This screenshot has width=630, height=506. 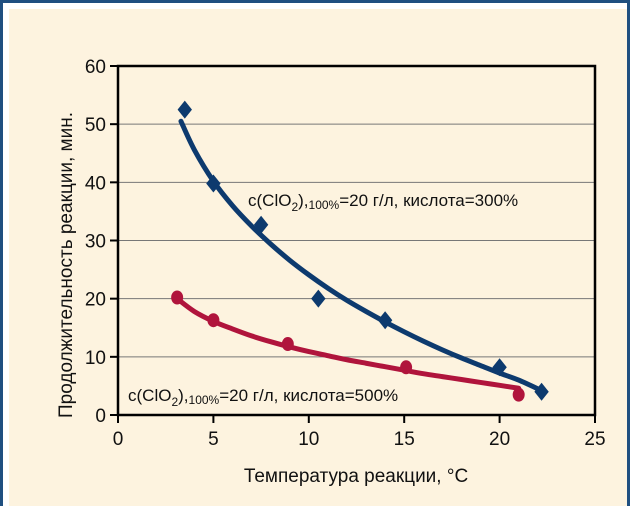 I want to click on annotation-1-part-c: =20 г/л, кислота=300%, so click(x=428, y=200).